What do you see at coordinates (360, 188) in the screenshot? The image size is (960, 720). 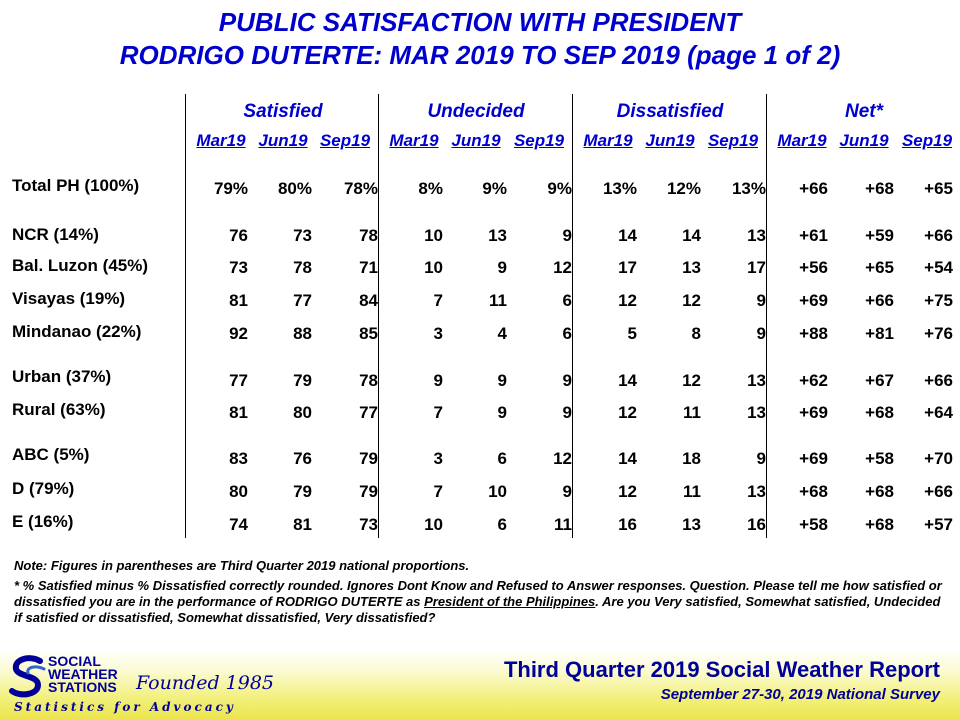 I see `table-cell: 78%` at bounding box center [360, 188].